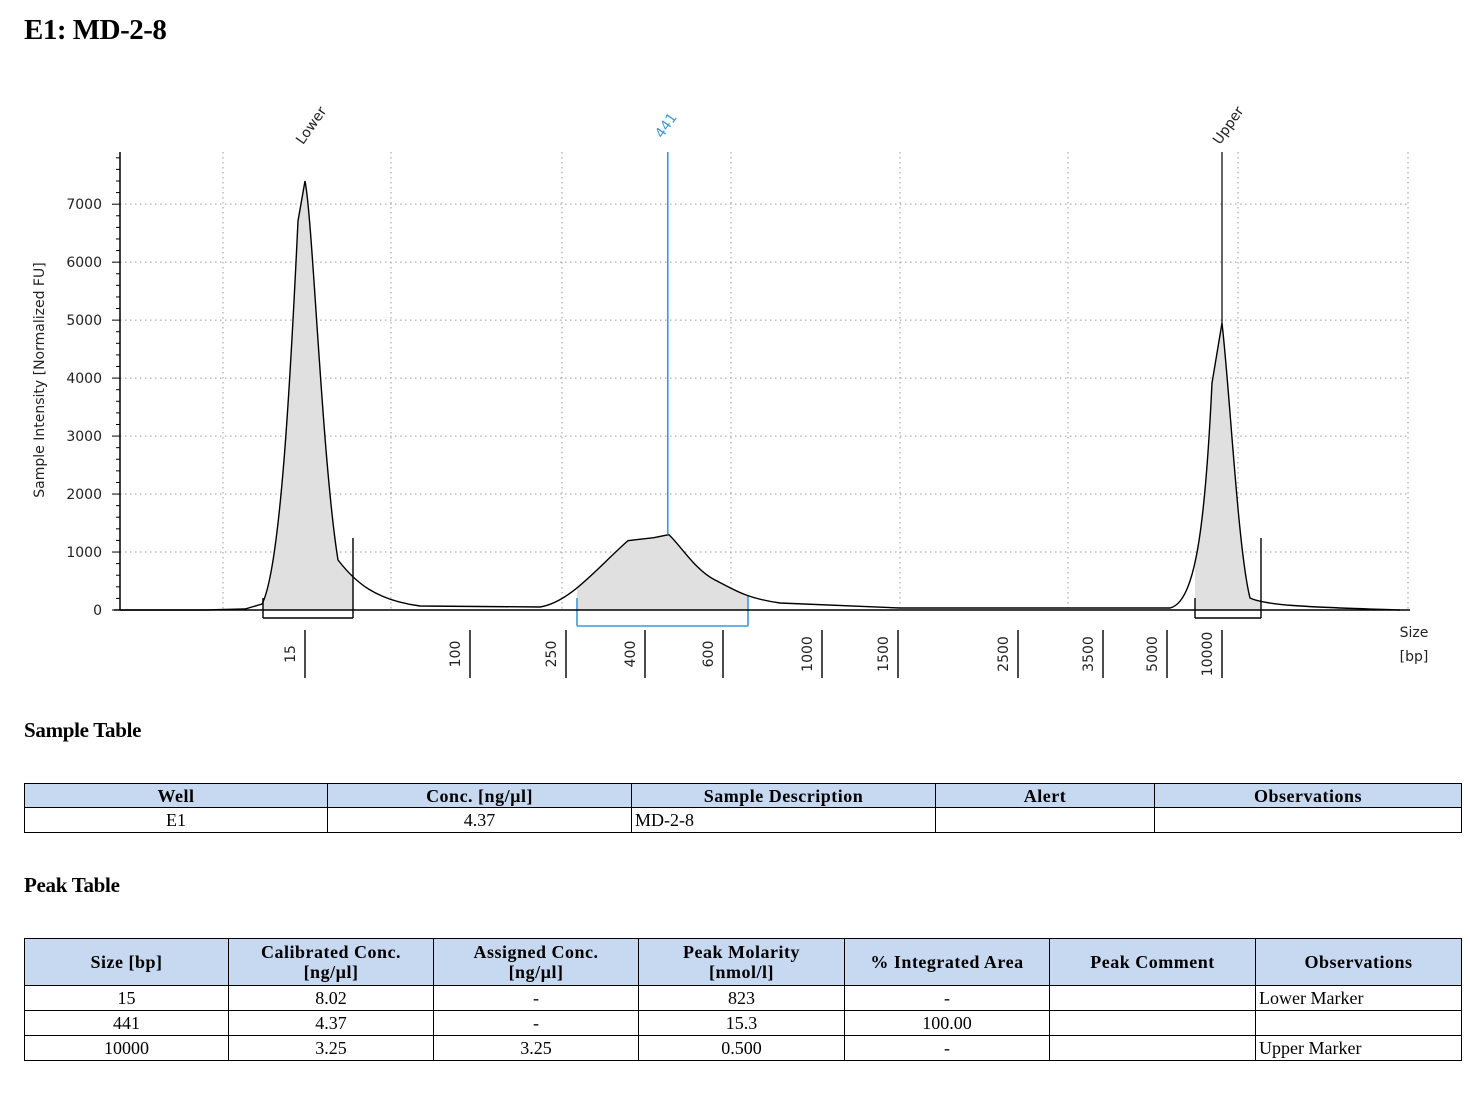 The image size is (1470, 1104). Describe the element at coordinates (1045, 795) in the screenshot. I see `header-alert: Alert` at that location.